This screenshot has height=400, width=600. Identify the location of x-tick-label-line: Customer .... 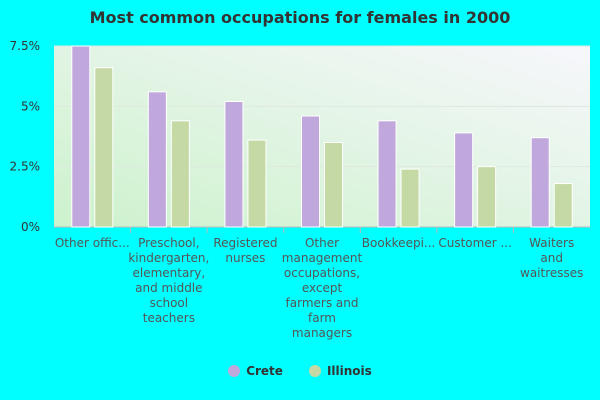
(475, 243).